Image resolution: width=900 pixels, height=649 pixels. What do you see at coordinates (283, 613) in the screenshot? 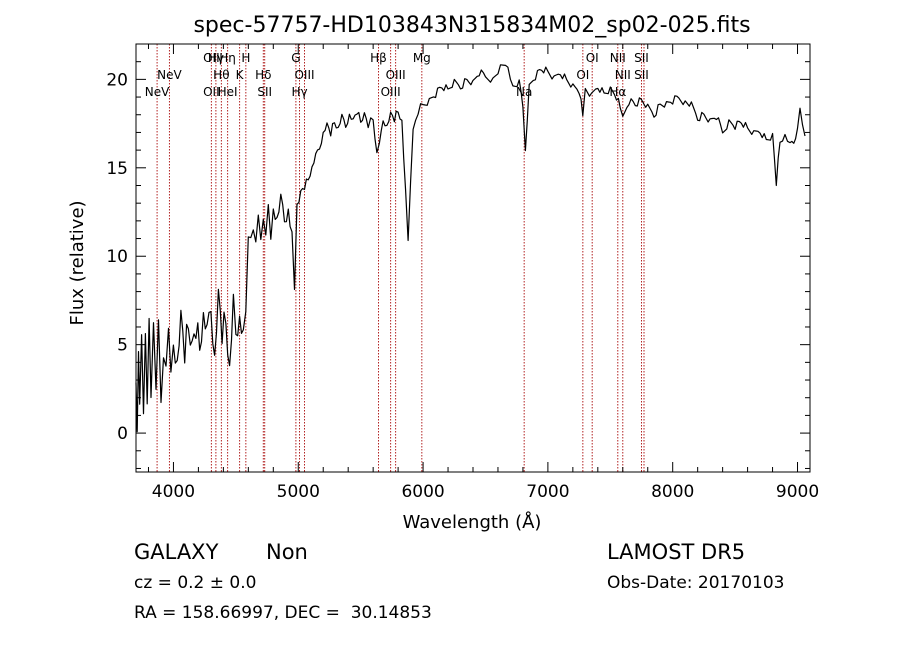
I see `ra-dec: RA = 158.66997, DEC = 30.14853` at bounding box center [283, 613].